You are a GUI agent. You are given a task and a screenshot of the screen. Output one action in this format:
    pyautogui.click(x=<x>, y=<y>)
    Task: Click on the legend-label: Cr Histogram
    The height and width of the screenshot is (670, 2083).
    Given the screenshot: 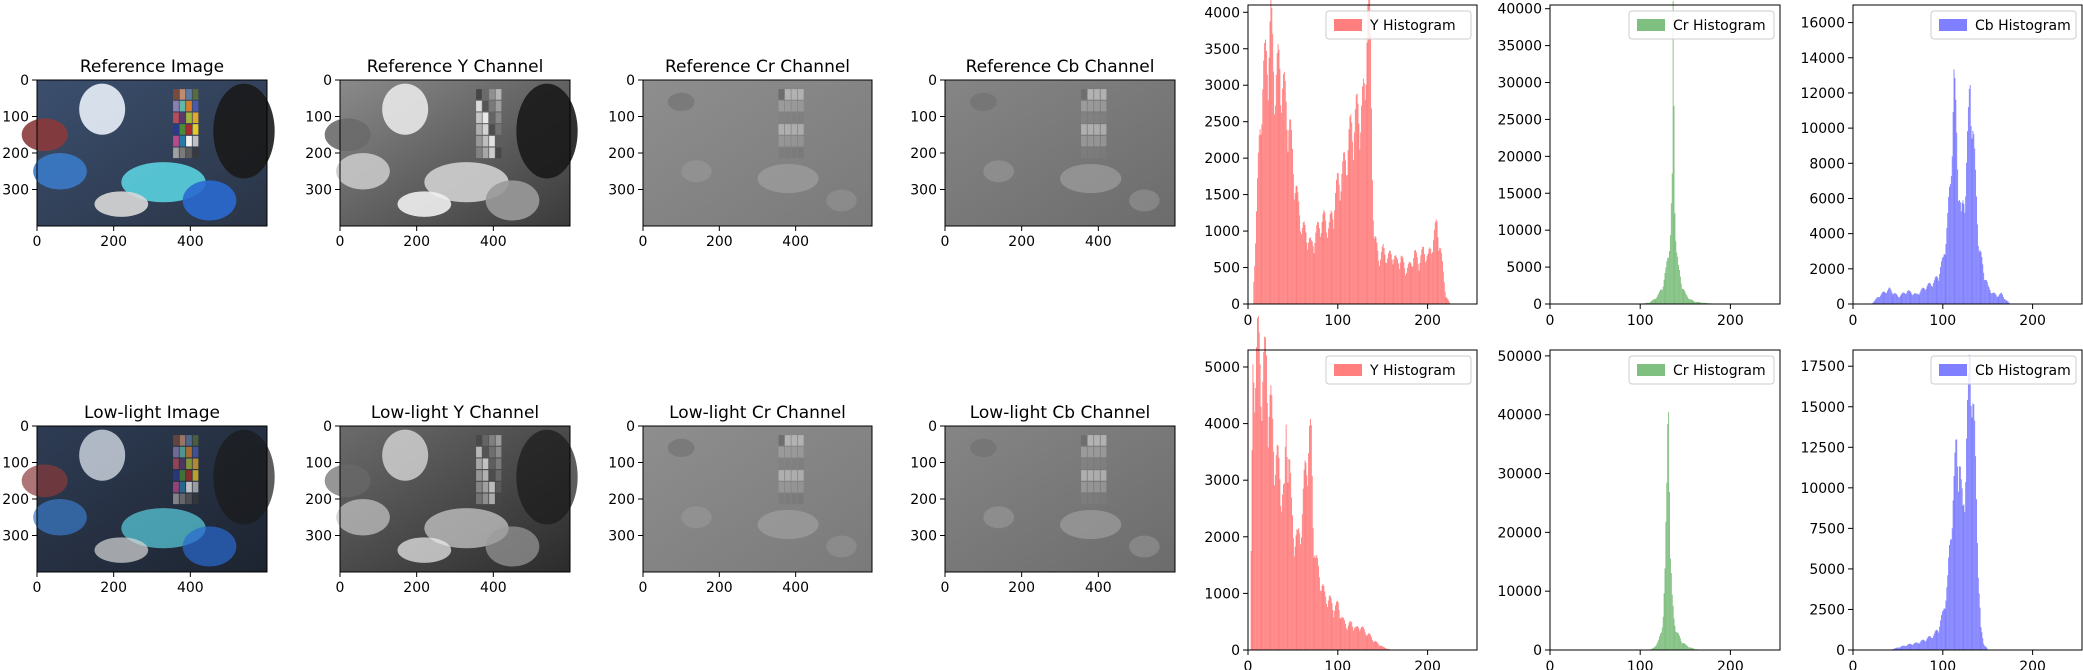 What is the action you would take?
    pyautogui.click(x=1719, y=371)
    